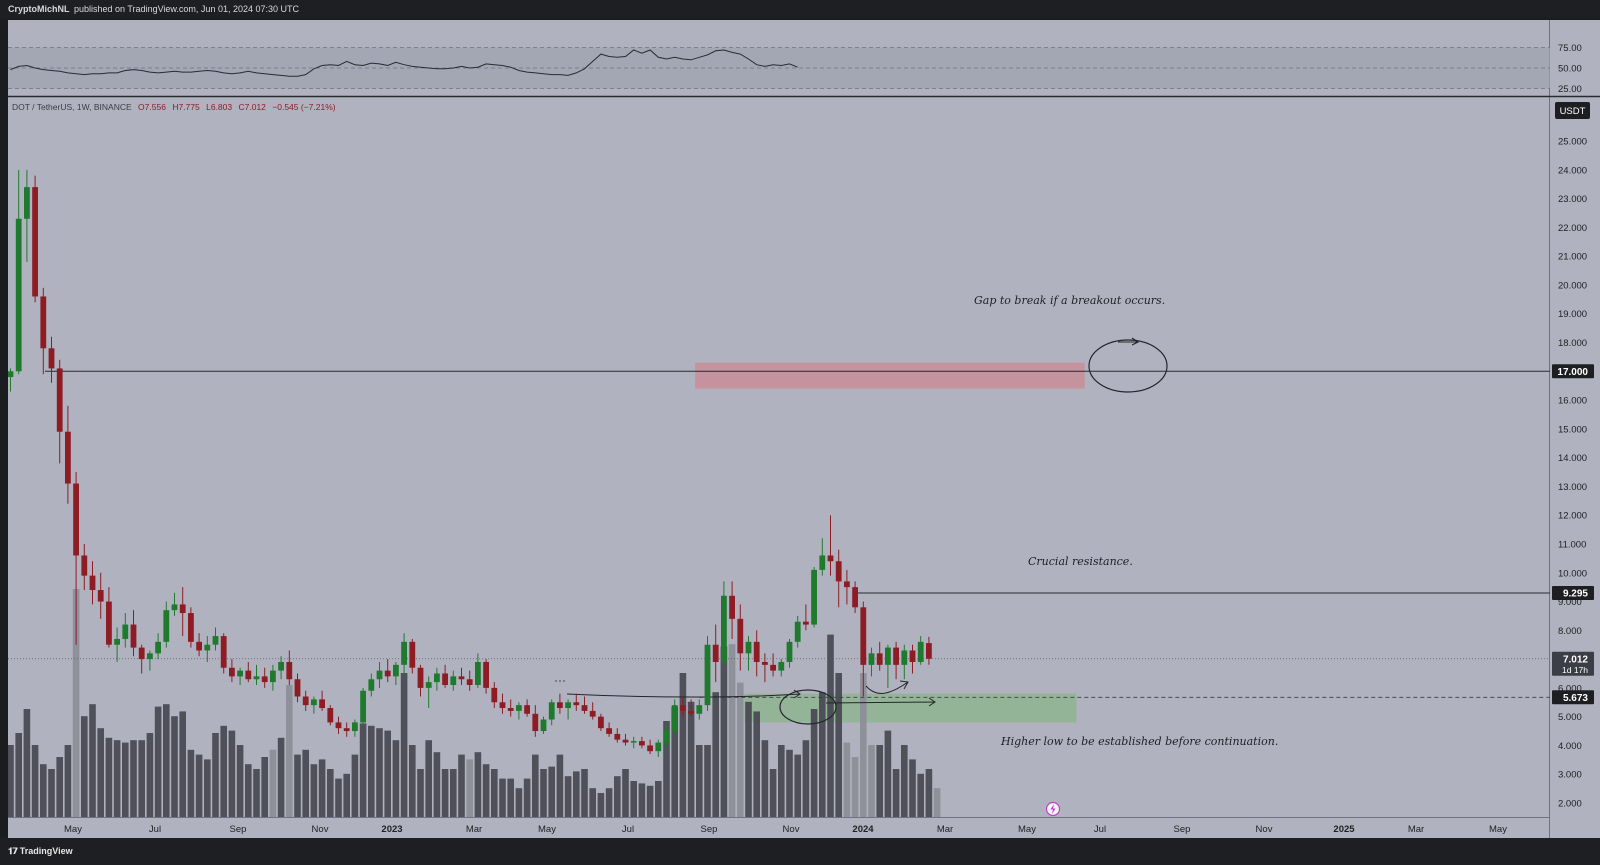 This screenshot has width=1600, height=865. I want to click on tradingview-logo: 𝟏𝟳 TradingView, so click(40, 851).